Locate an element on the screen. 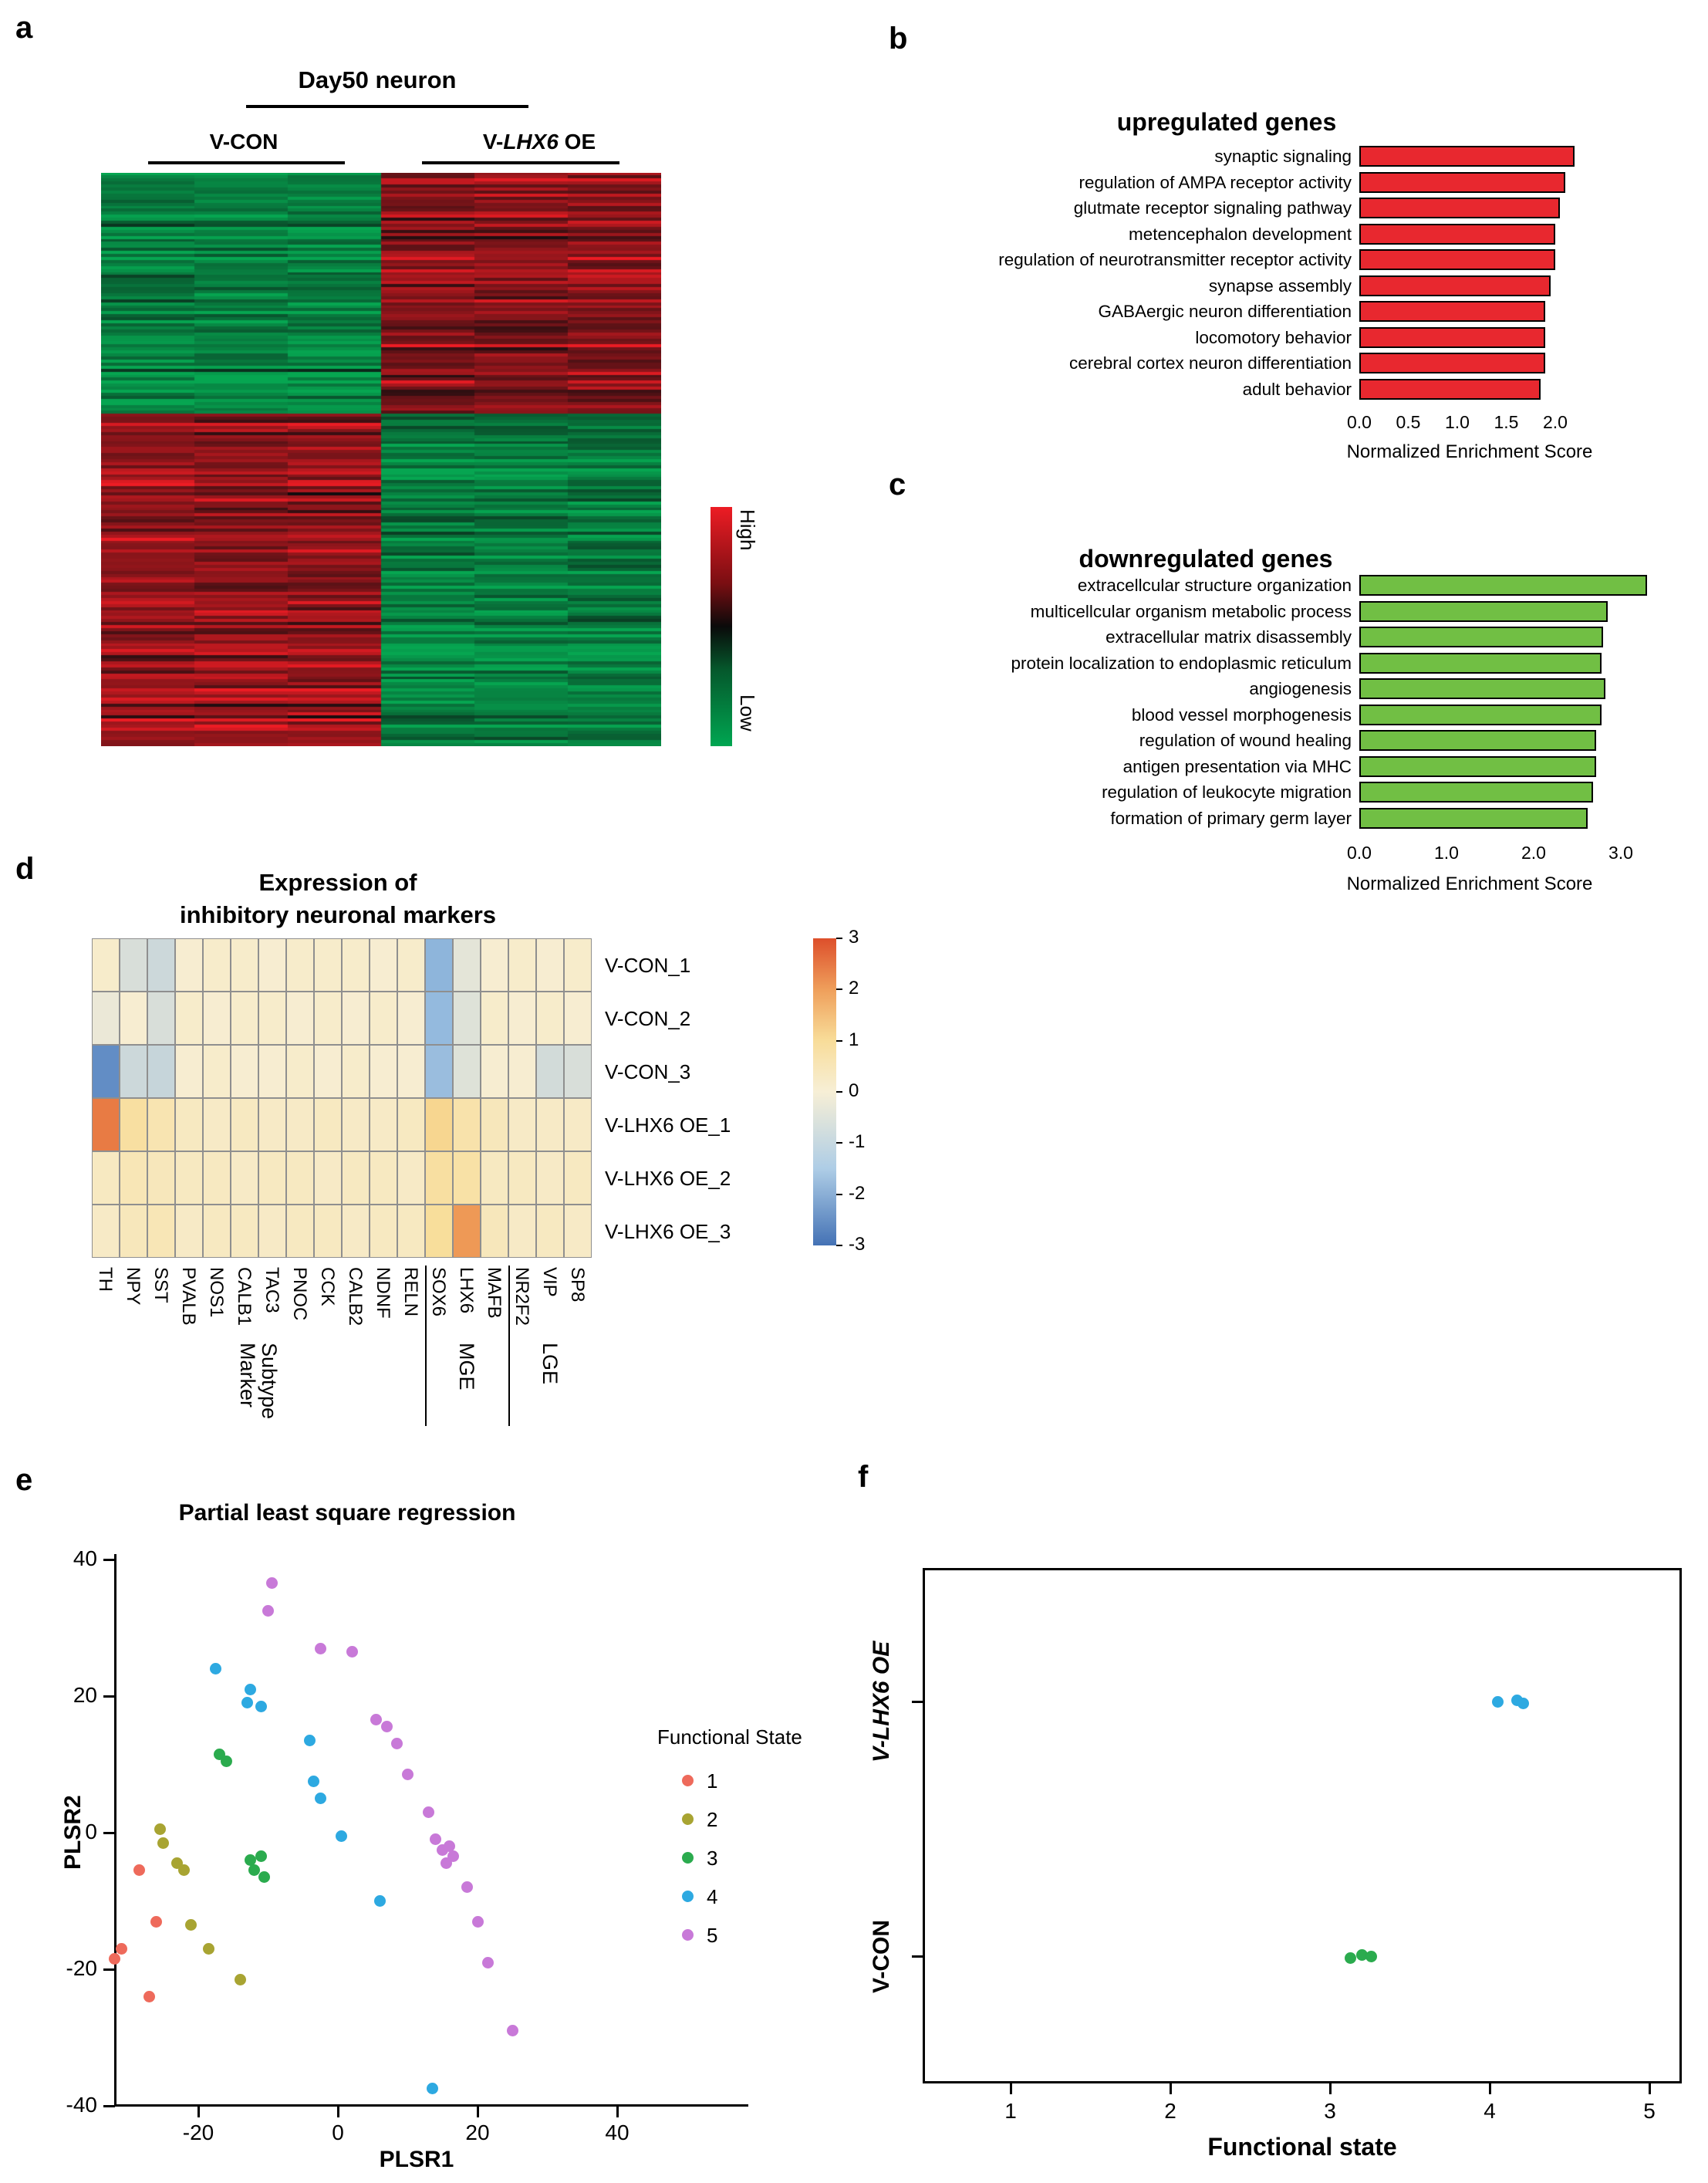 The height and width of the screenshot is (2183, 1708). x-axis-tick-label: -20 is located at coordinates (198, 2132).